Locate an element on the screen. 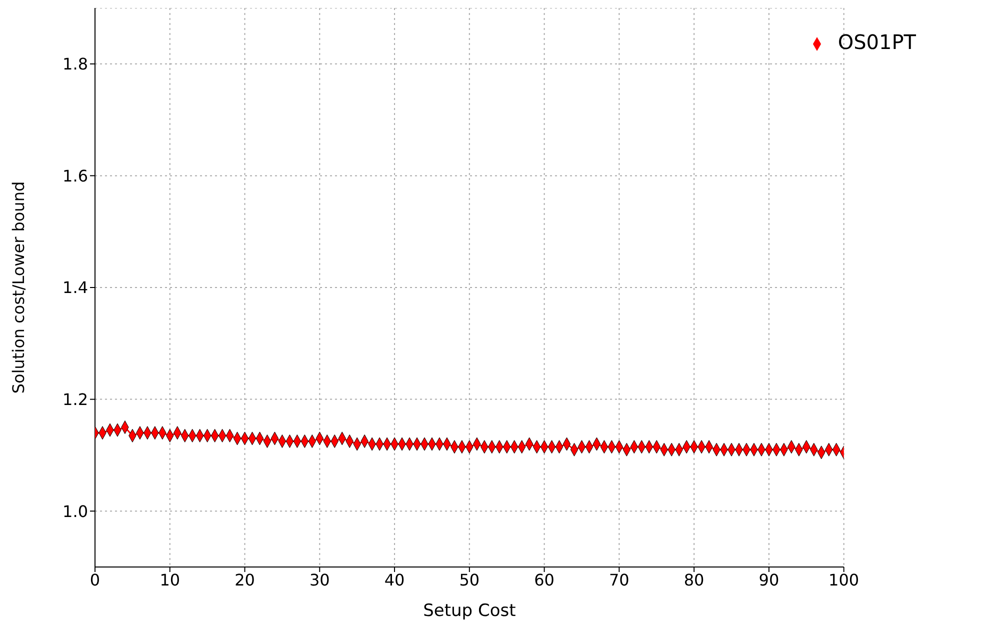 The width and height of the screenshot is (984, 630). y-tick-label: 1.4 is located at coordinates (75, 288).